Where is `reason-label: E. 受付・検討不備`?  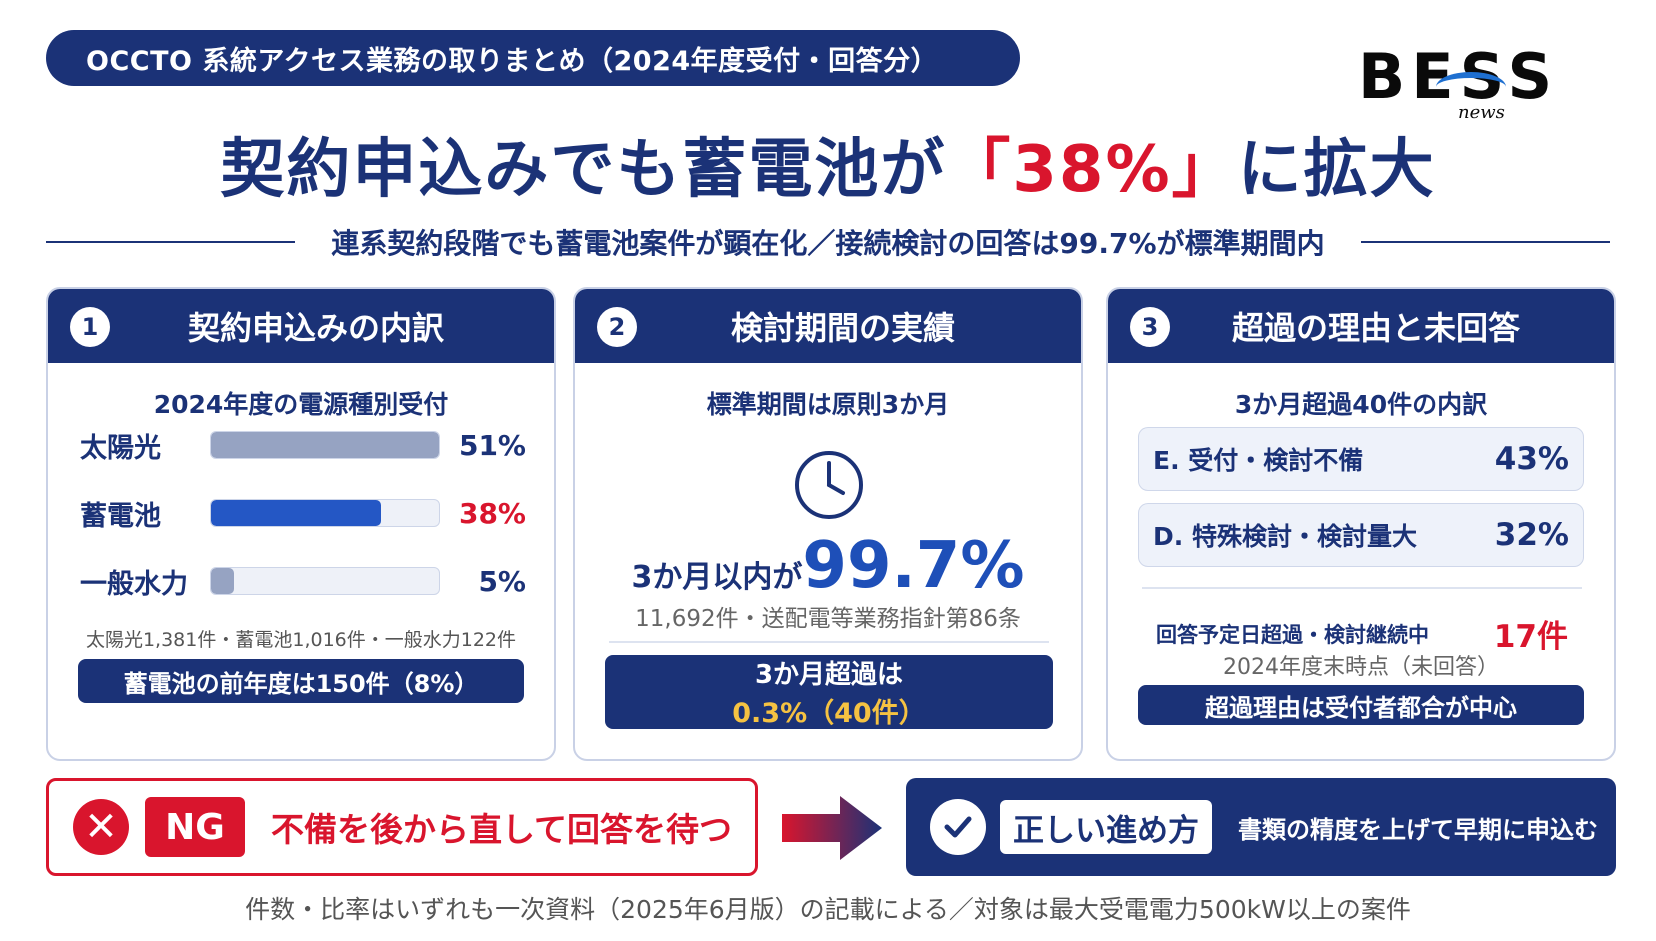
reason-label: E. 受付・検討不備 is located at coordinates (1258, 460).